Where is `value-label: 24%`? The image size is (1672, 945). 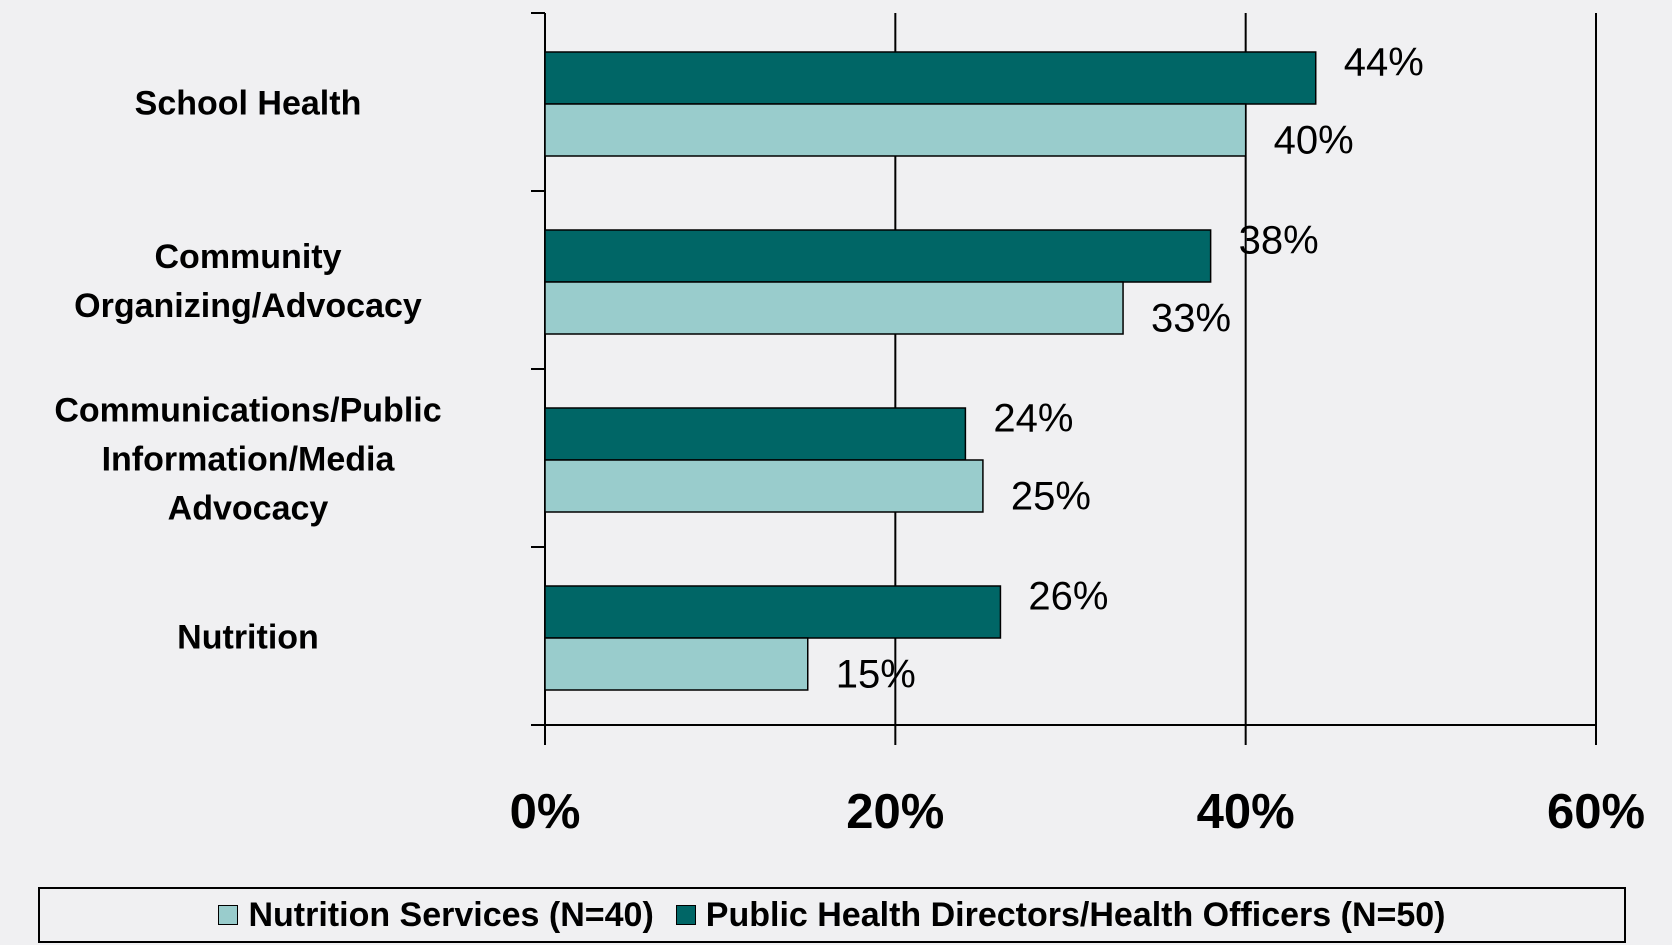
value-label: 24% is located at coordinates (1033, 419).